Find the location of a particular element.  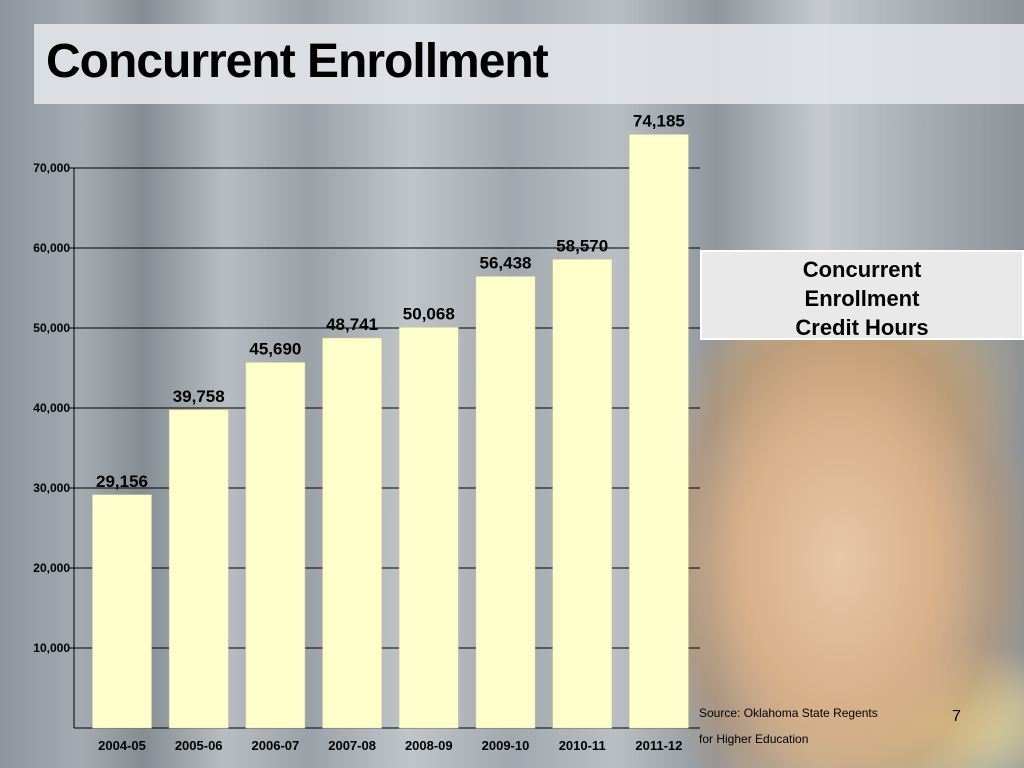

data-label: 48,741 is located at coordinates (352, 324).